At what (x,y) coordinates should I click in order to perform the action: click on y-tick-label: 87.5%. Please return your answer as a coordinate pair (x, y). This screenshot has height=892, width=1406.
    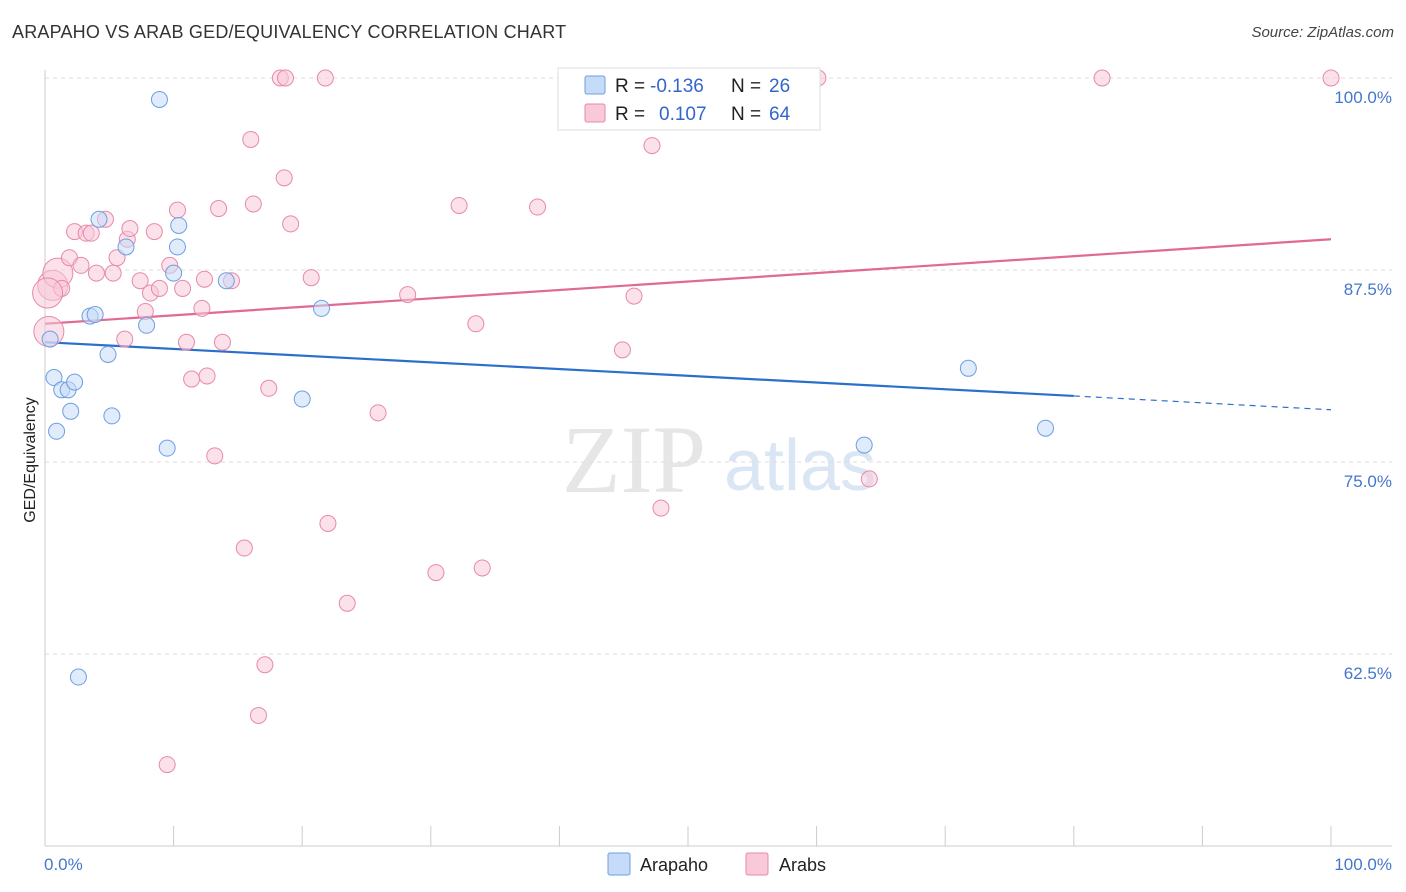
    Looking at the image, I should click on (1368, 289).